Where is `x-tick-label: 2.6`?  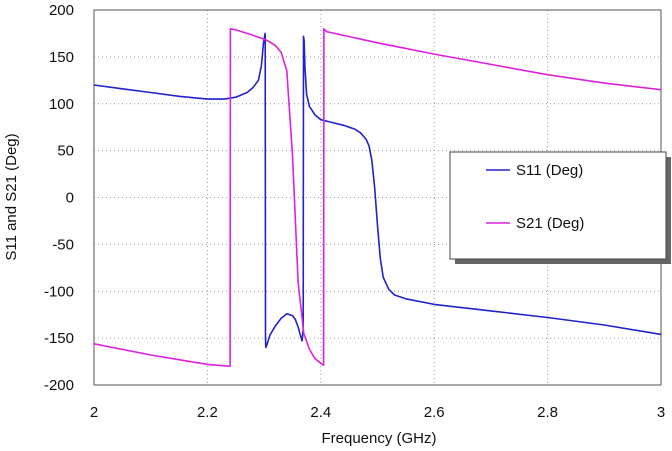 x-tick-label: 2.6 is located at coordinates (434, 412).